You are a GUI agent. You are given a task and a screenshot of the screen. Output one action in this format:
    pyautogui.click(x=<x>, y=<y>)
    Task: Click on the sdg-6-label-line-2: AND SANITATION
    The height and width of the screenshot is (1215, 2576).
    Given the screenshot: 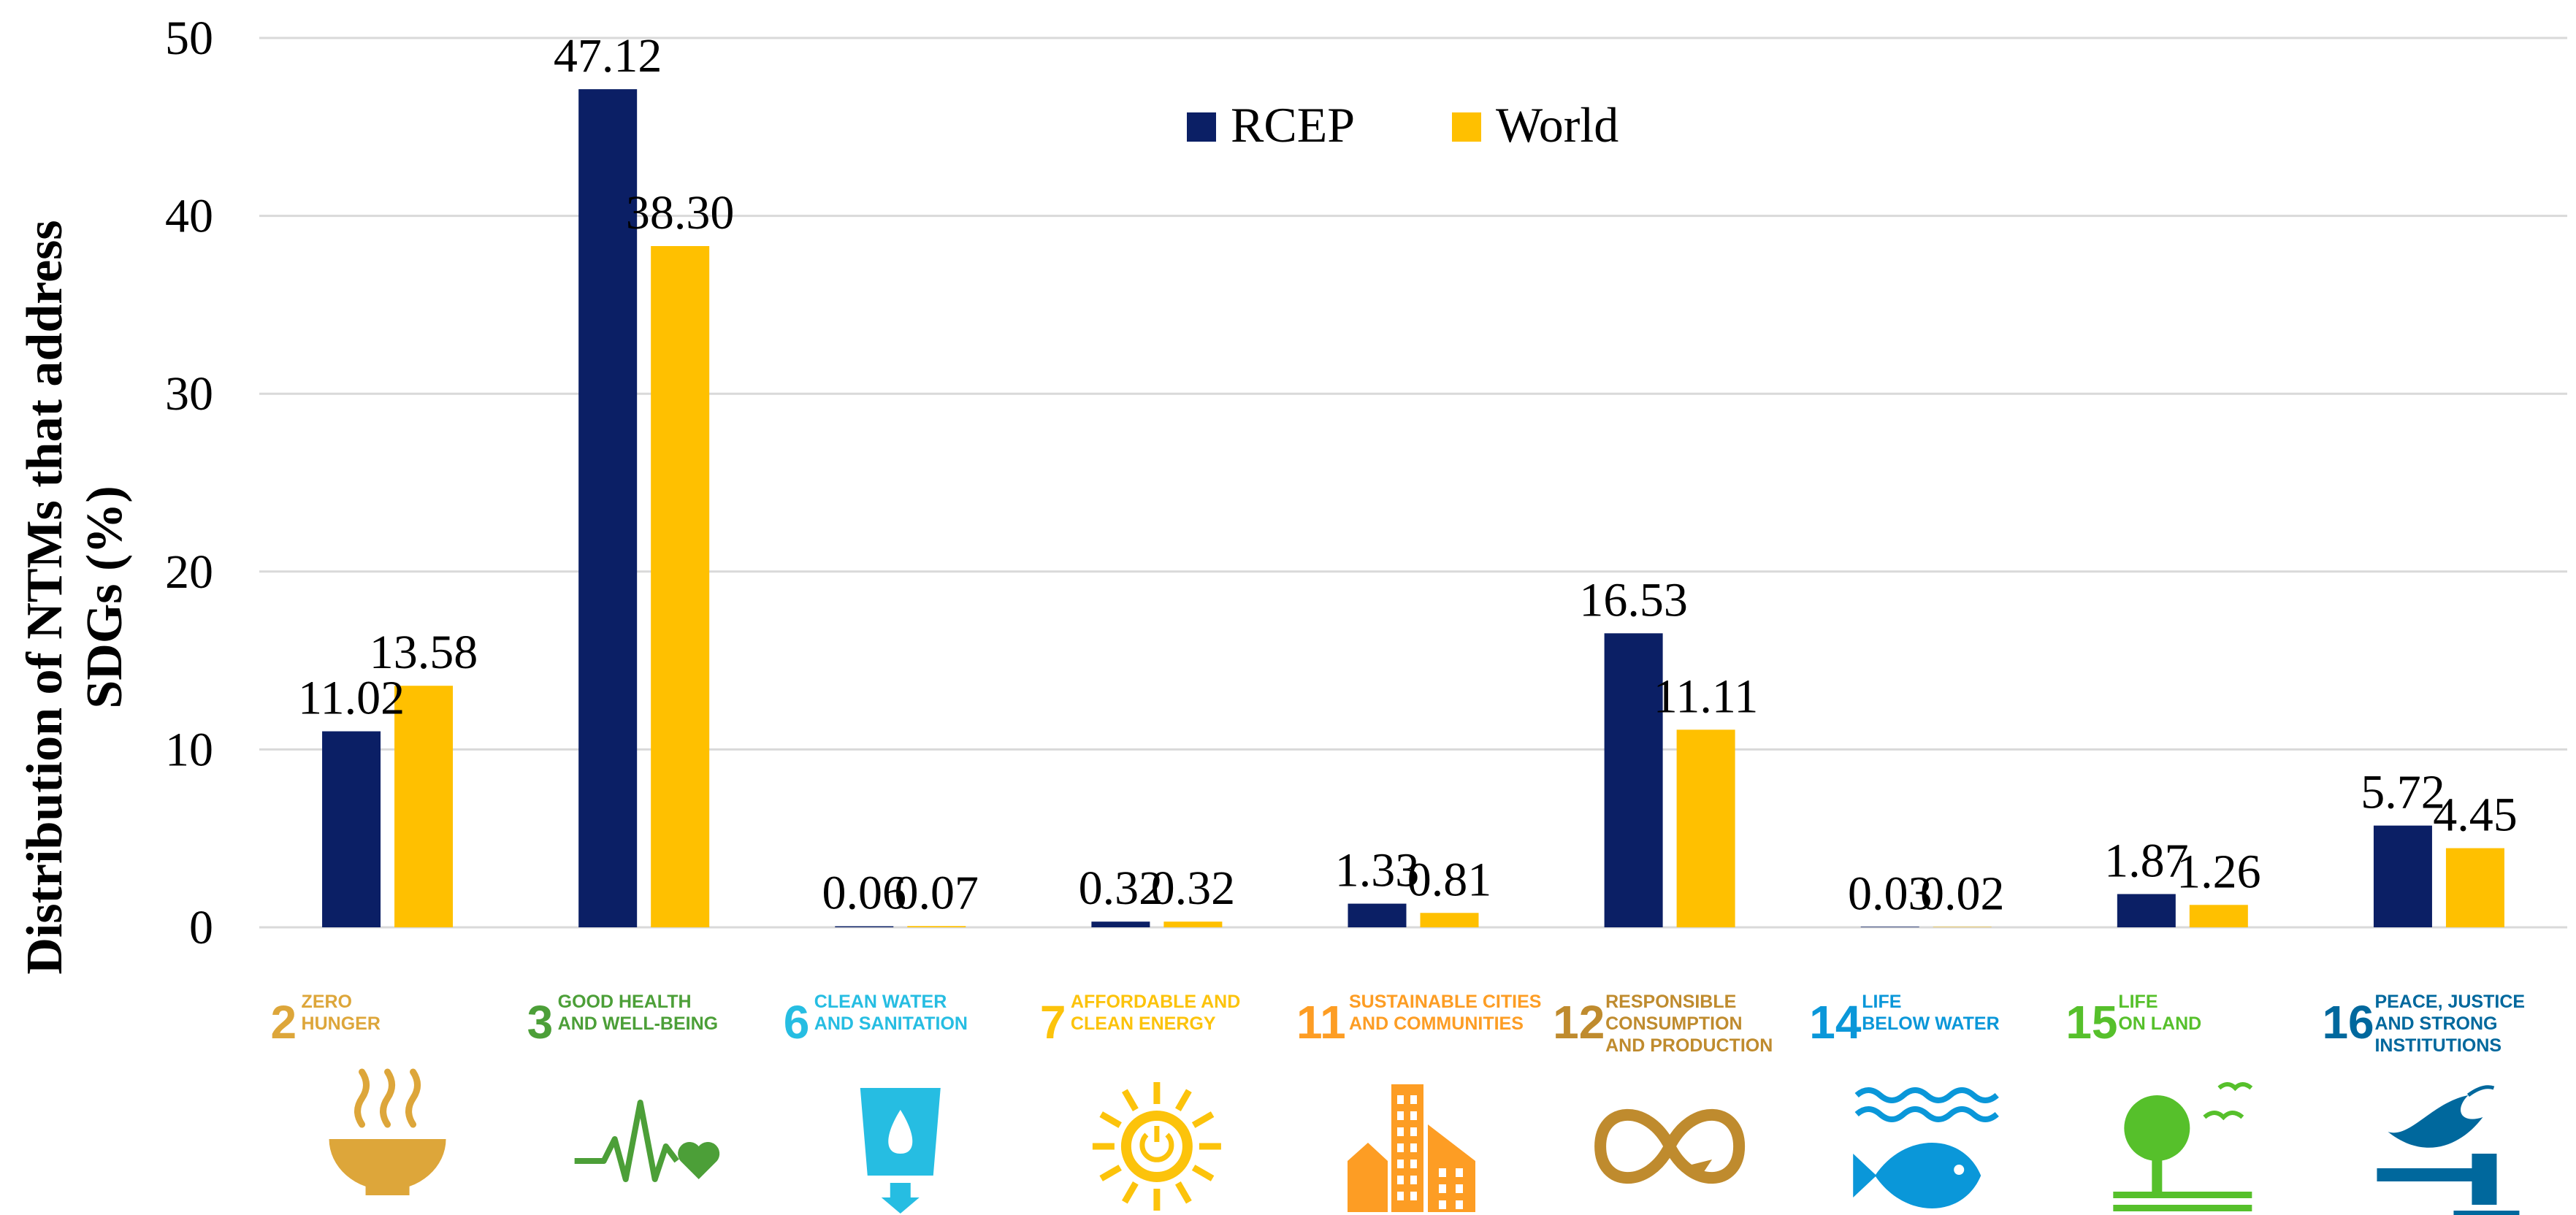 What is the action you would take?
    pyautogui.click(x=891, y=1024)
    